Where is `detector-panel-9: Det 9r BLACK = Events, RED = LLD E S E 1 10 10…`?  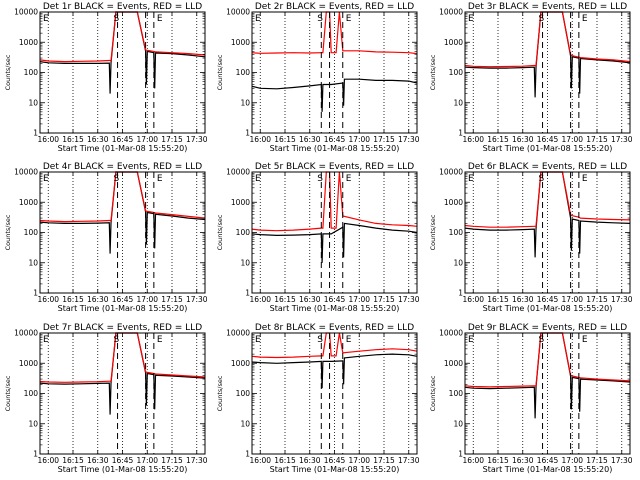
detector-panel-9: Det 9r BLACK = Events, RED = LLD E S E 1 10 10… is located at coordinates (531, 398).